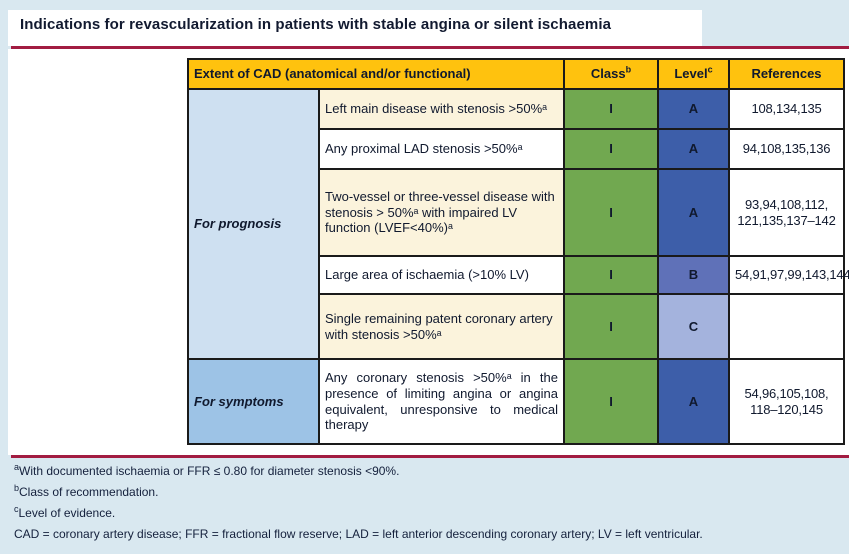 This screenshot has width=849, height=554. I want to click on header-level-sup: c, so click(710, 69).